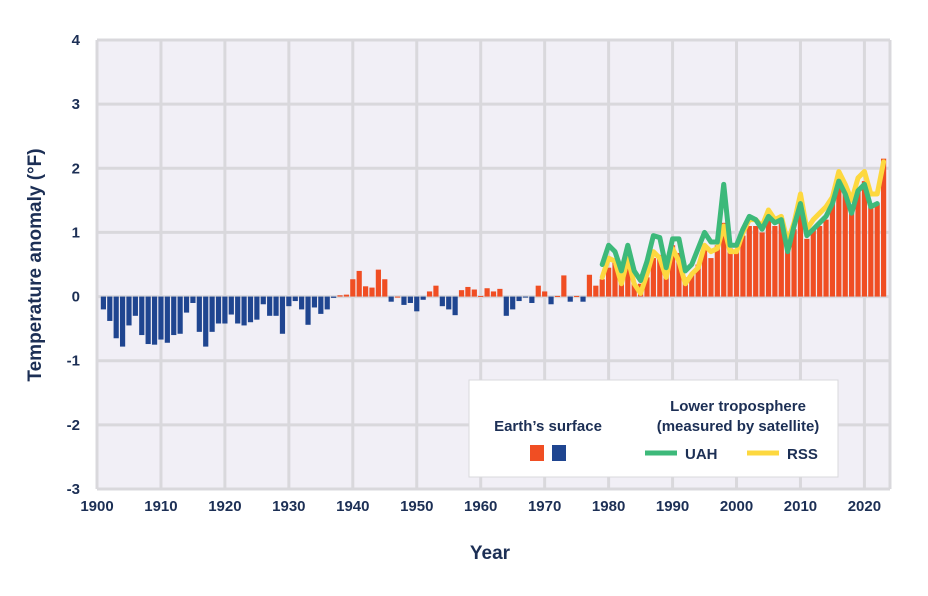 This screenshot has height=596, width=928. Describe the element at coordinates (449, 303) in the screenshot. I see `bar-1955` at that location.